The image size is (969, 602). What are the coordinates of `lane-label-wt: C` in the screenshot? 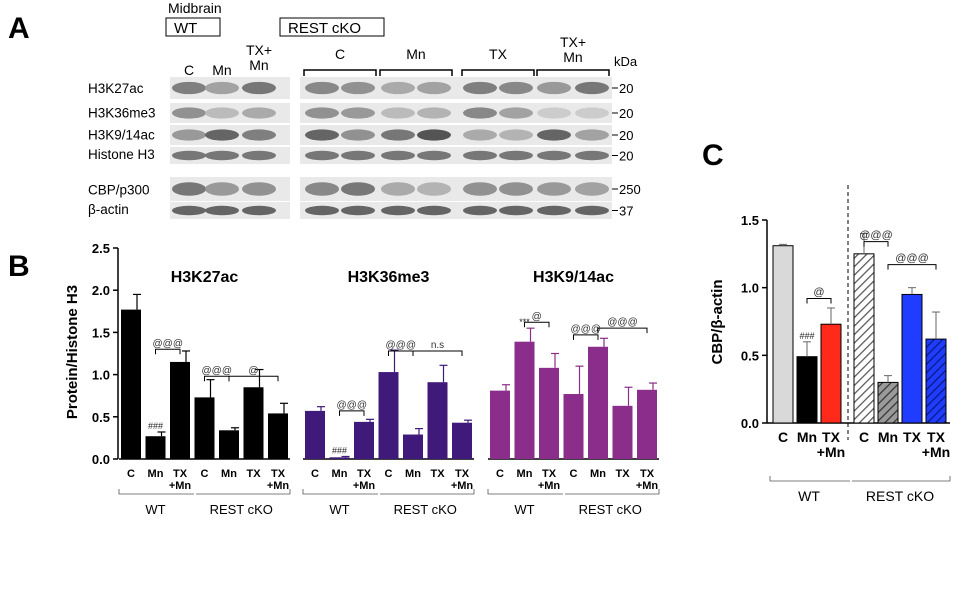 It's located at (189, 70).